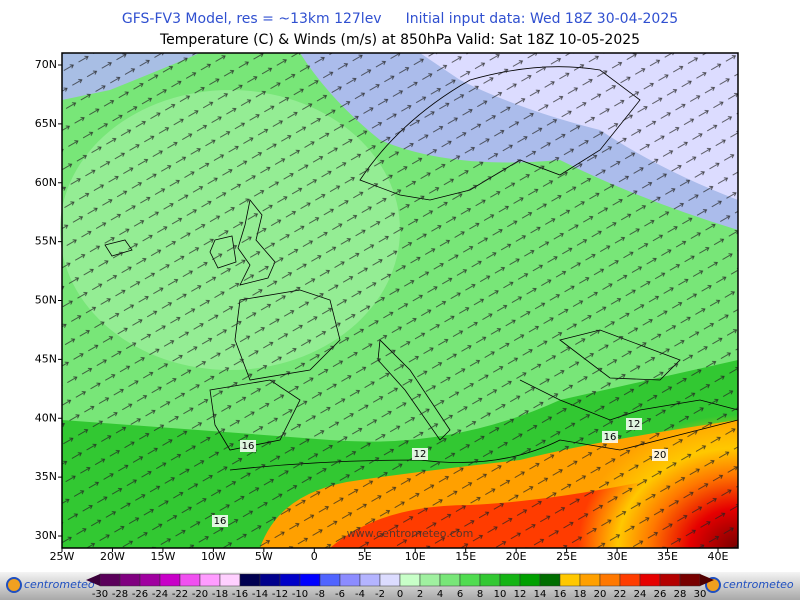 Image resolution: width=800 pixels, height=600 pixels. What do you see at coordinates (600, 594) in the screenshot?
I see `legend-label: 20` at bounding box center [600, 594].